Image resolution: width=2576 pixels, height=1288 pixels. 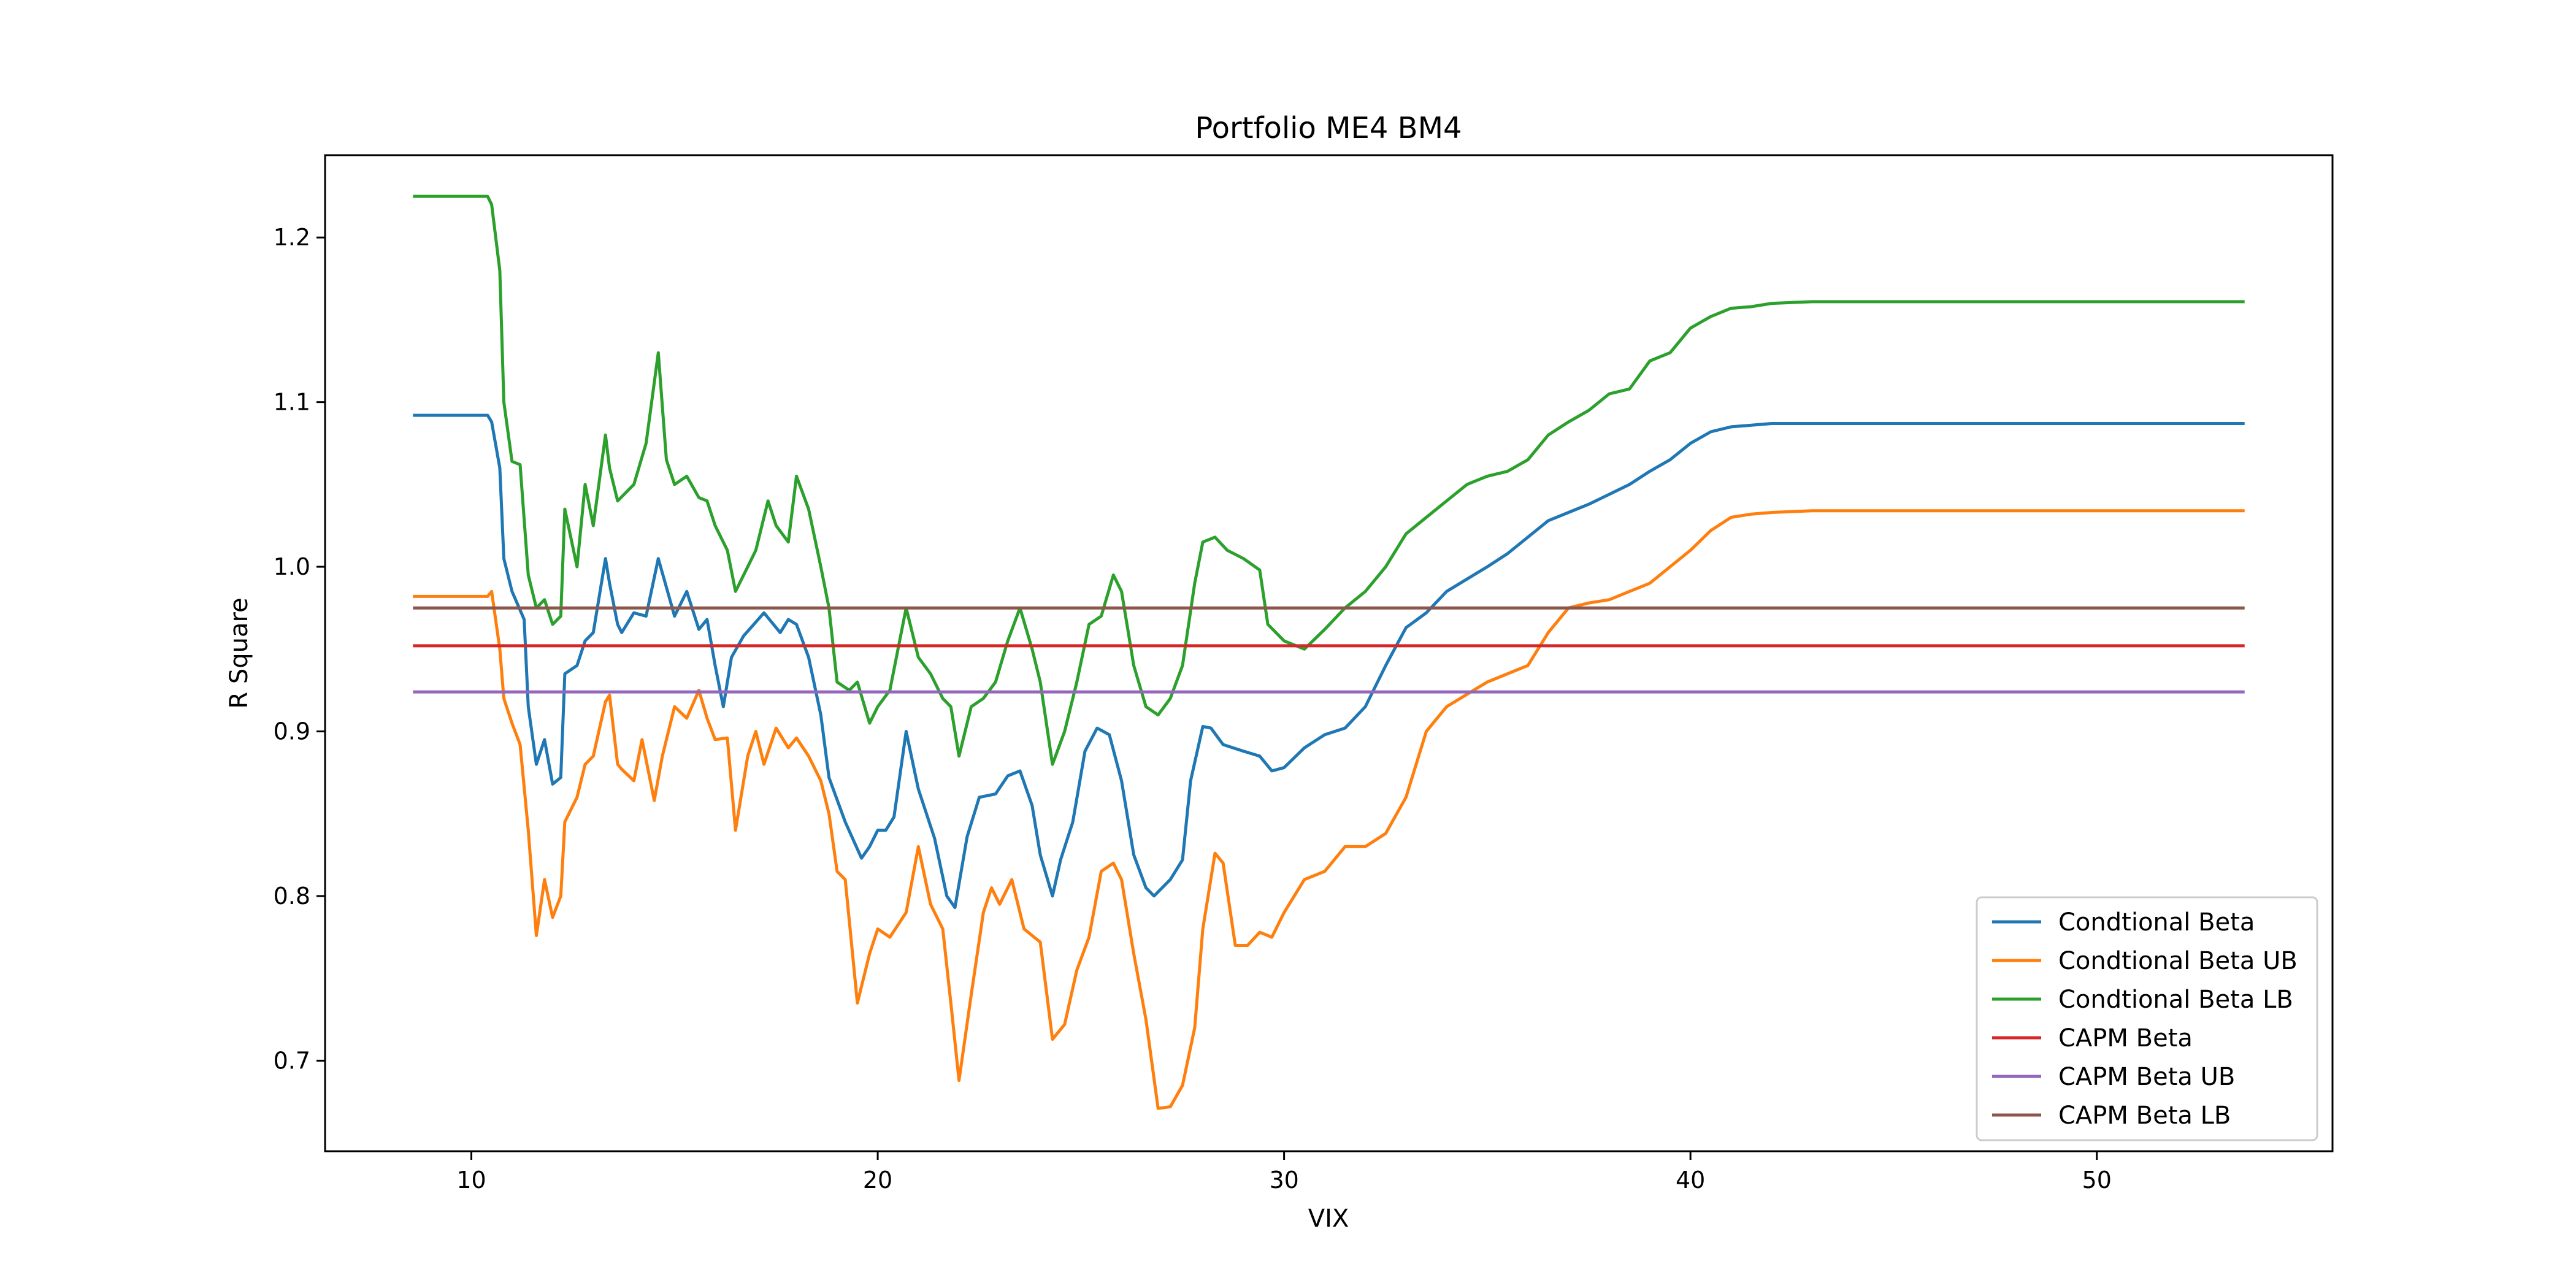 What do you see at coordinates (471, 1180) in the screenshot?
I see `x-tick-label: 10` at bounding box center [471, 1180].